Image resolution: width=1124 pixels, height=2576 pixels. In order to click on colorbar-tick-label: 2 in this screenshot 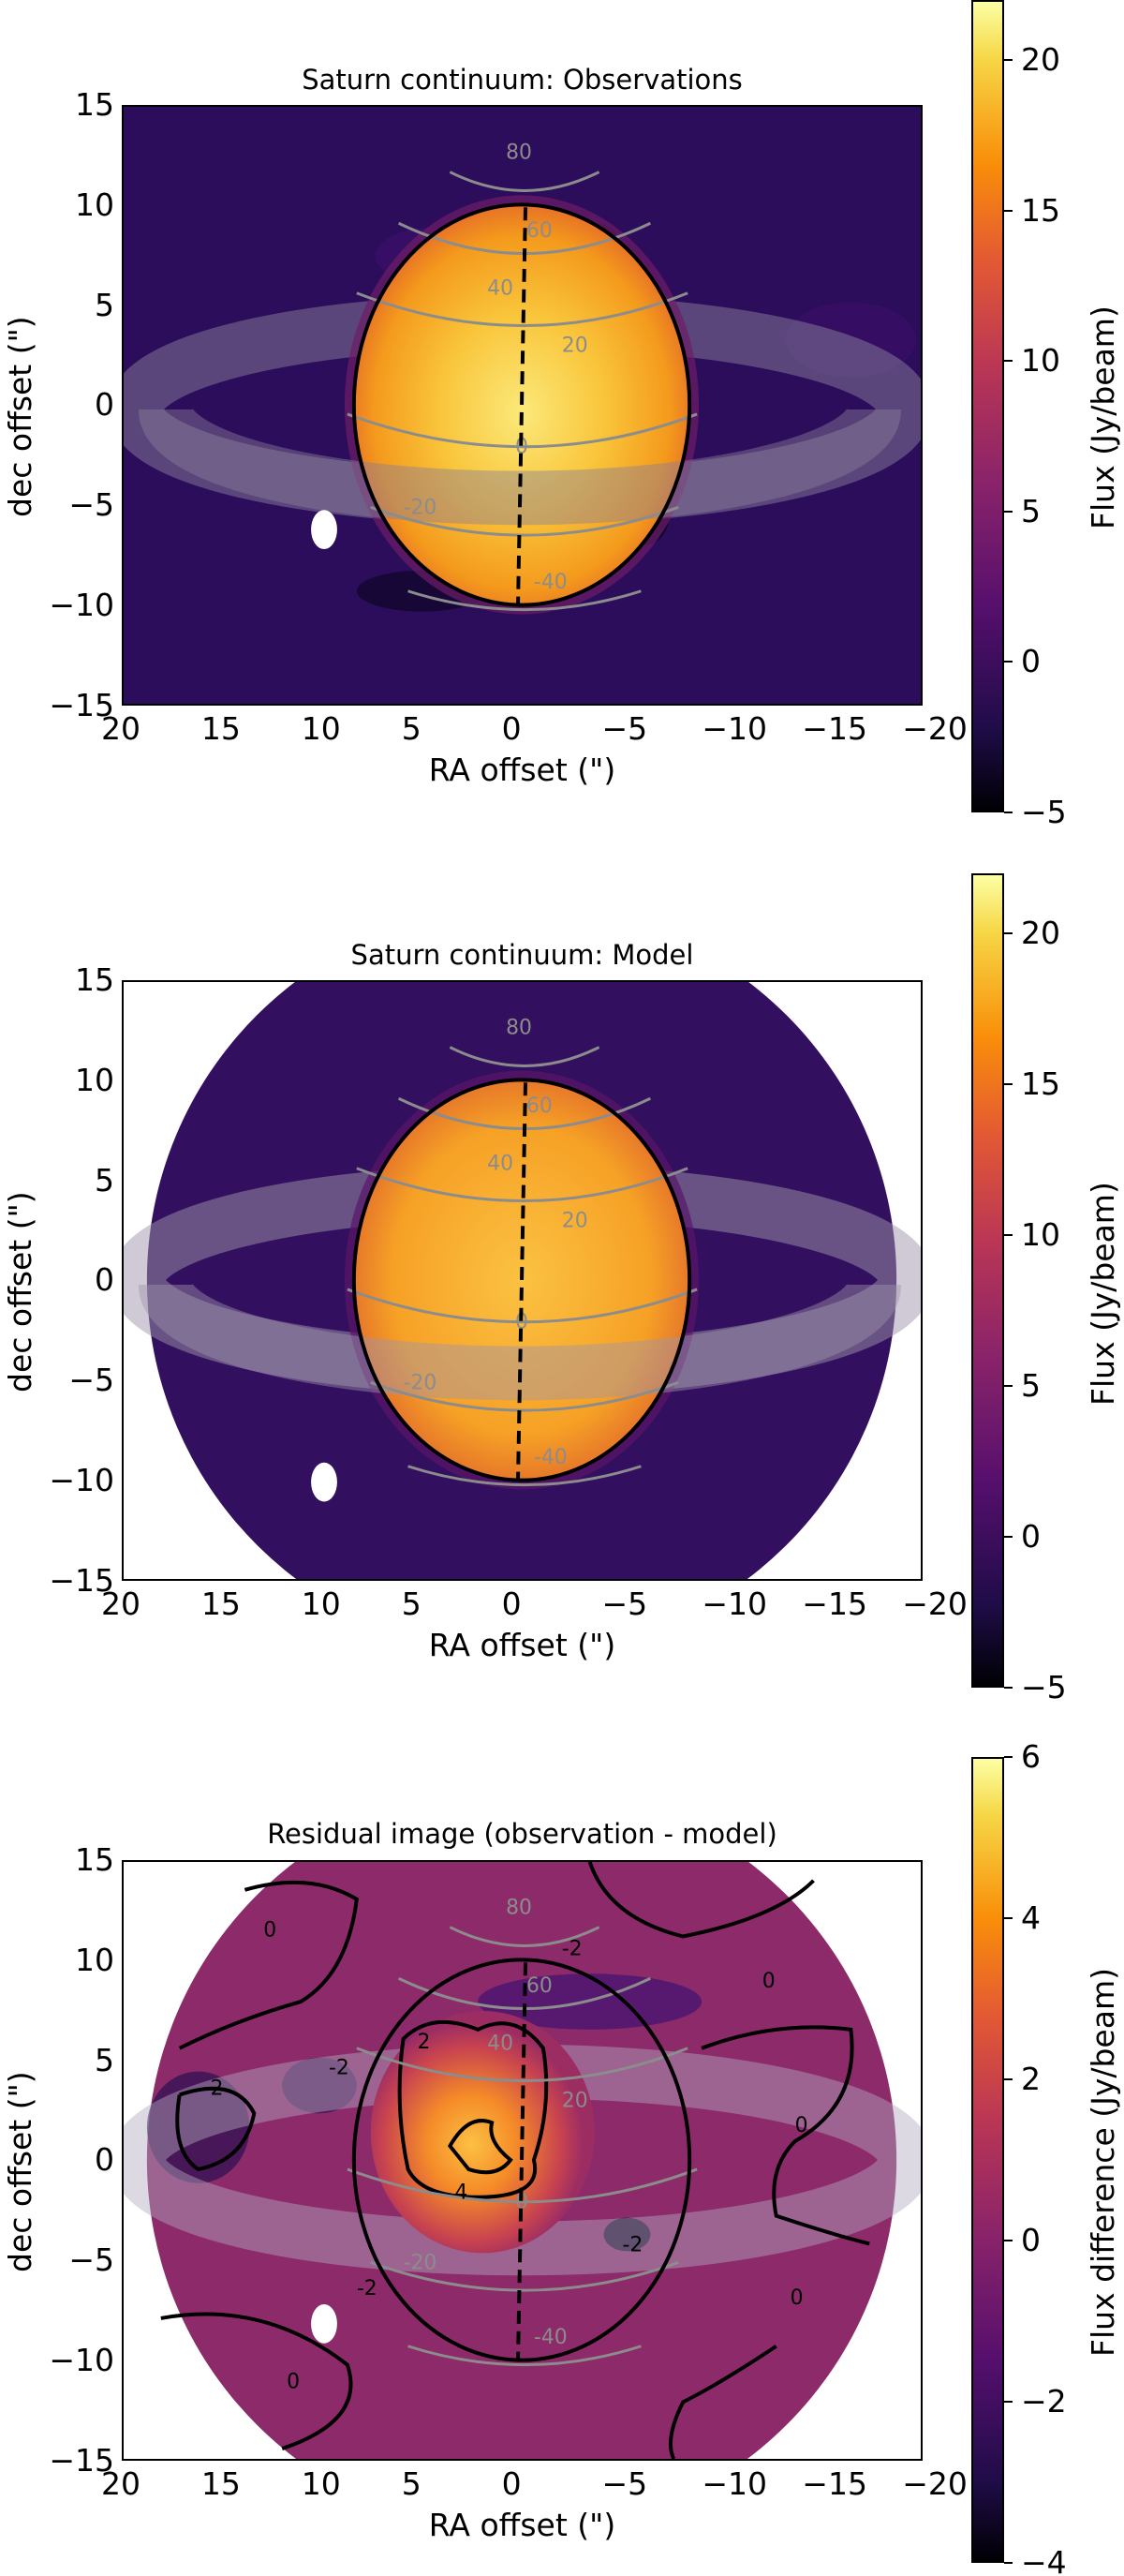, I will do `click(1031, 2079)`.